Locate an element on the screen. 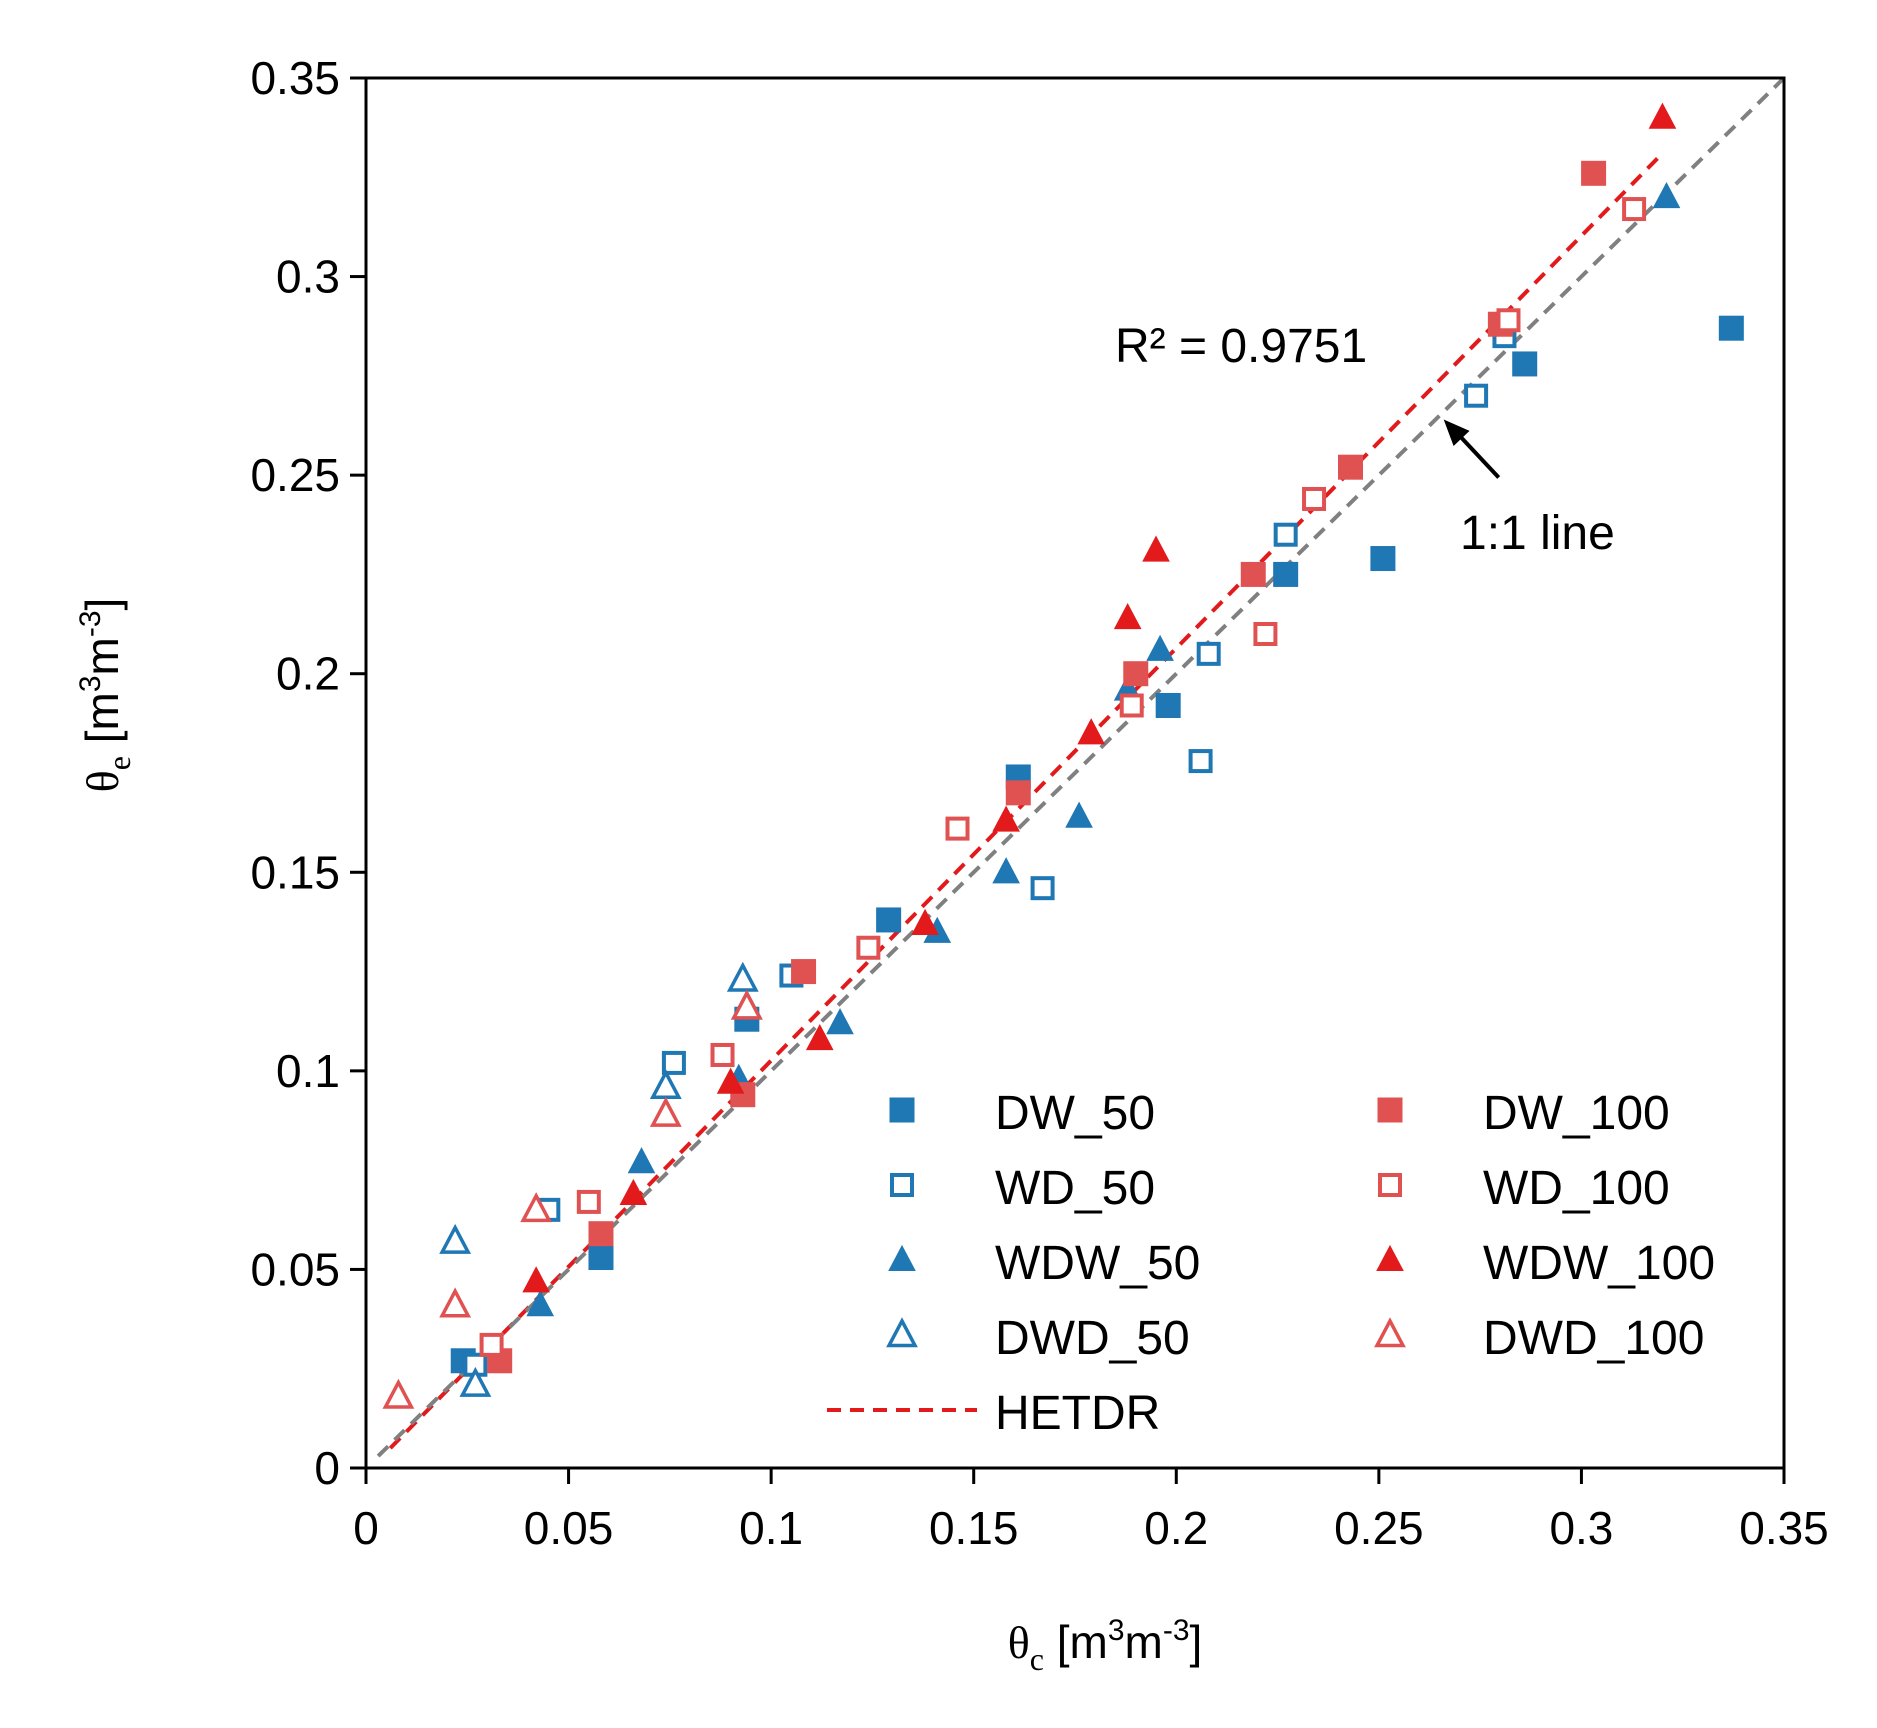 The image size is (1877, 1728). r-squared-label: R² = 0.9751 is located at coordinates (1241, 346).